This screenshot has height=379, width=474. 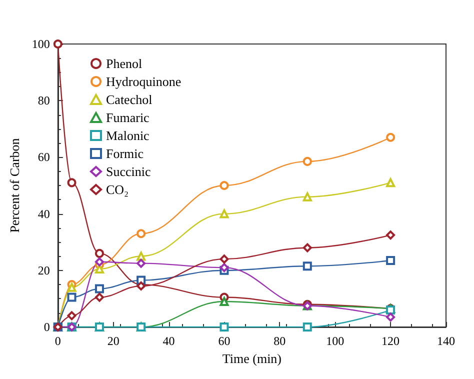 What do you see at coordinates (129, 99) in the screenshot?
I see `legend-label: Catechol` at bounding box center [129, 99].